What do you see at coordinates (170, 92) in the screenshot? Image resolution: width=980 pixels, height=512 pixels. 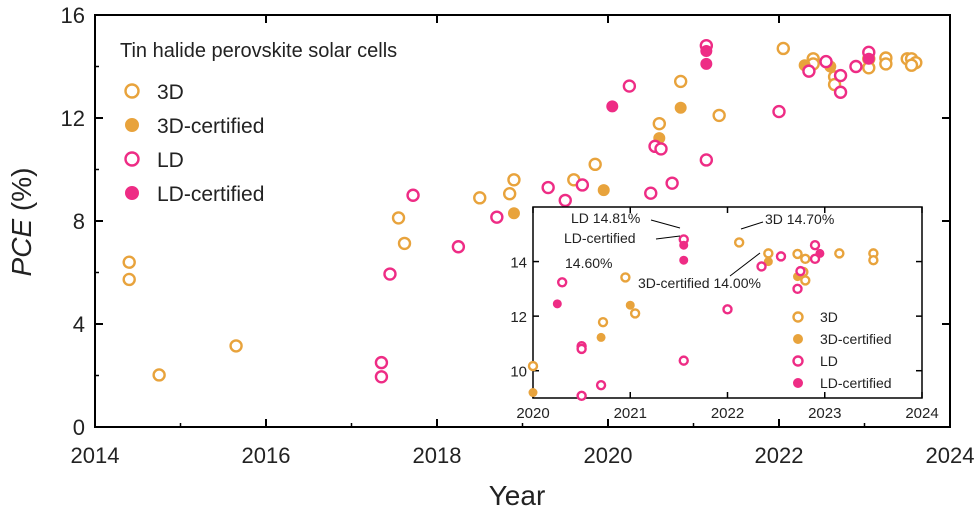 I see `legend-label: 3D` at bounding box center [170, 92].